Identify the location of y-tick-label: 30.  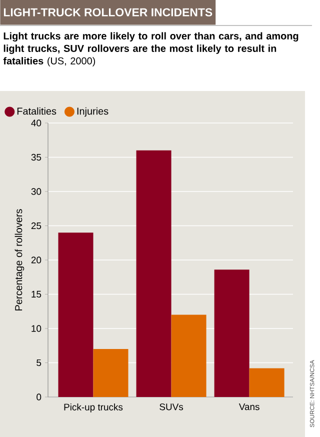
(36, 191).